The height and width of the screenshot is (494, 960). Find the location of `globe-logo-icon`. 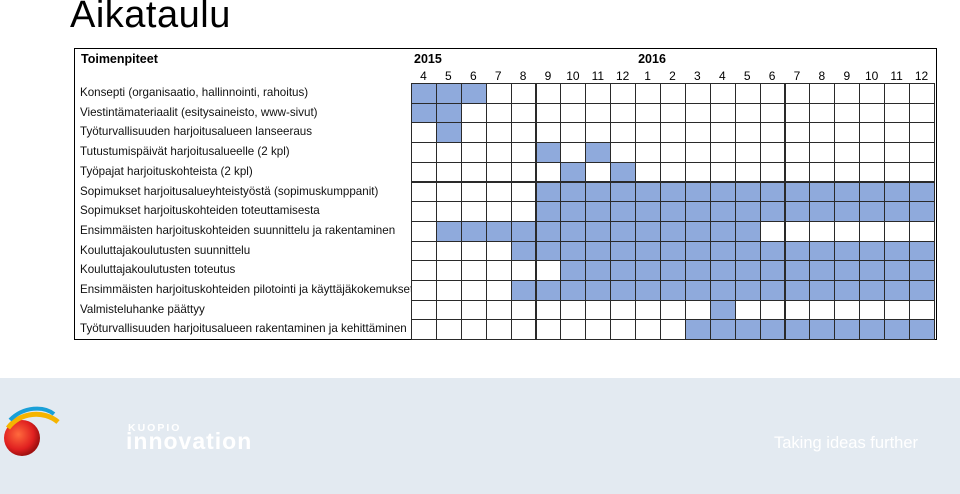

globe-logo-icon is located at coordinates (32, 431).